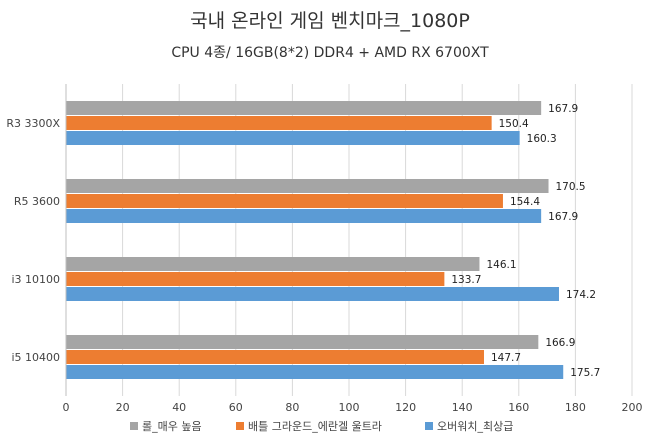 The image size is (660, 446). Describe the element at coordinates (518, 407) in the screenshot. I see `x-tick-label: 160` at that location.